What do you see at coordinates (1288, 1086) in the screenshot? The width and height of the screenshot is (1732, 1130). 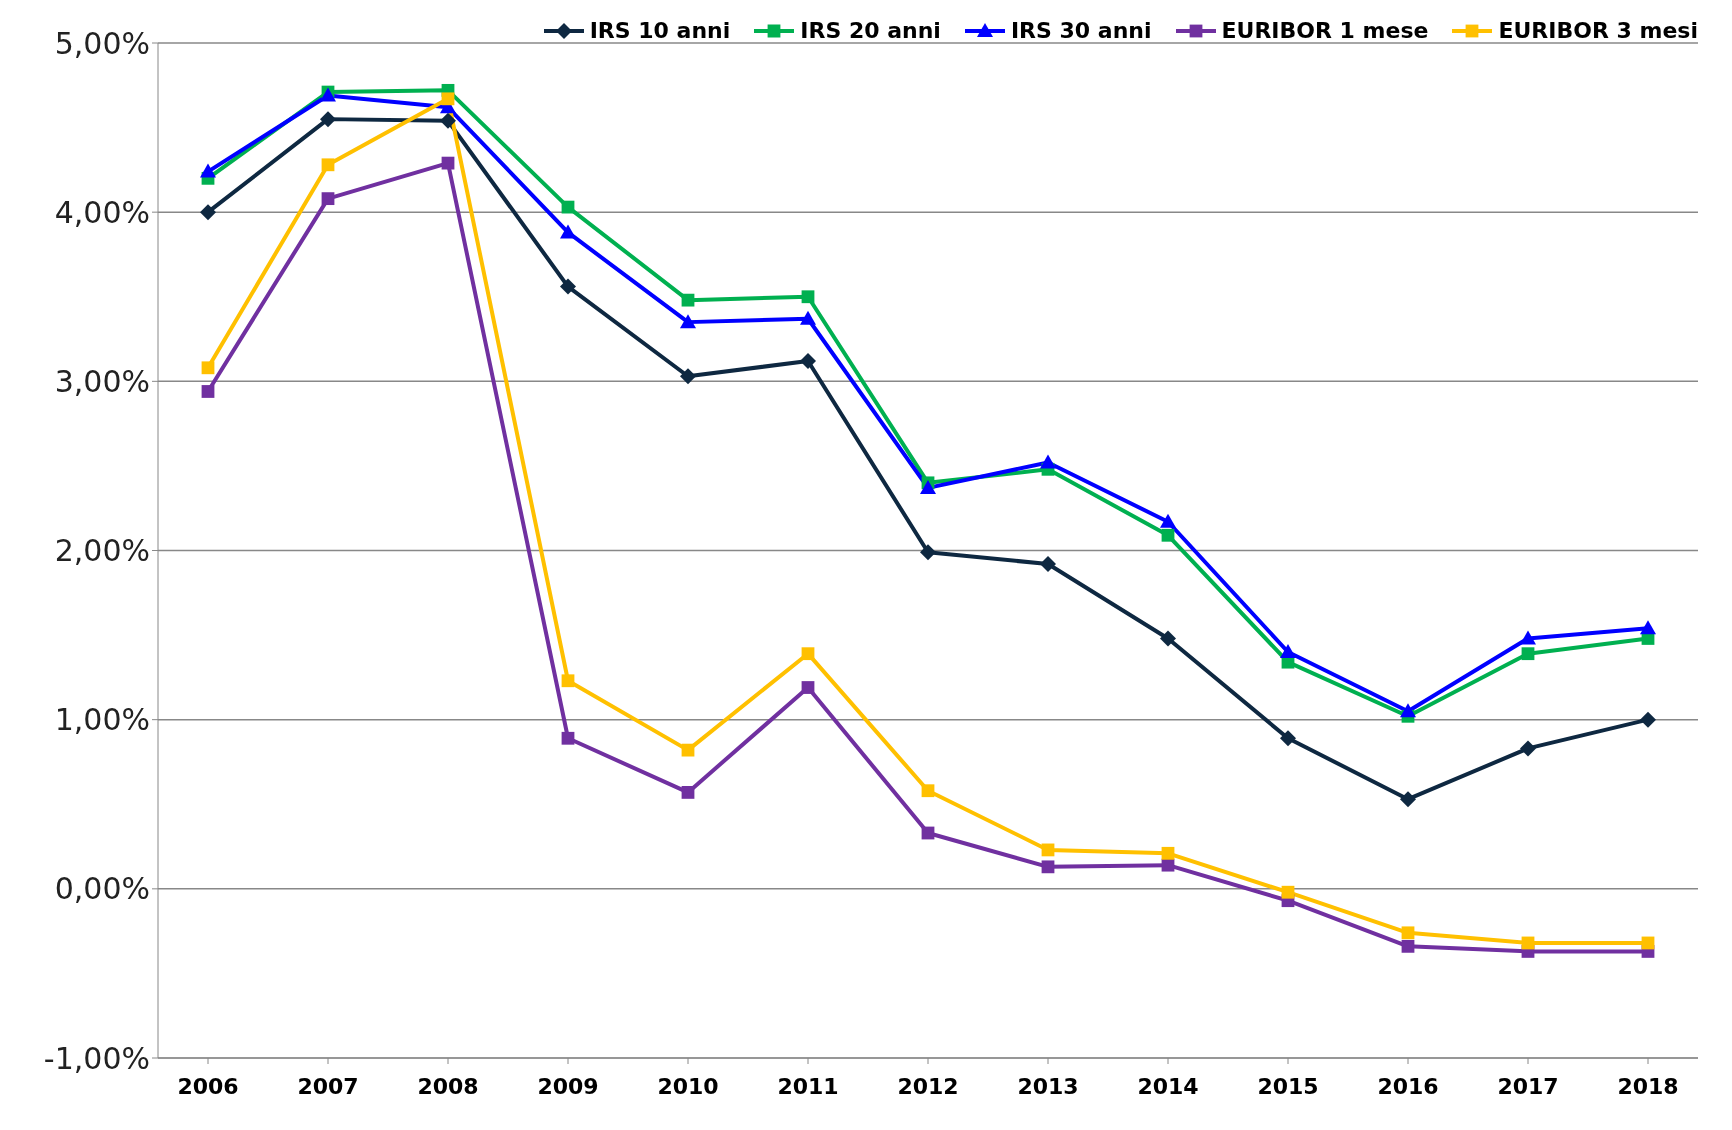 I see `x-tick-label: 2015` at bounding box center [1288, 1086].